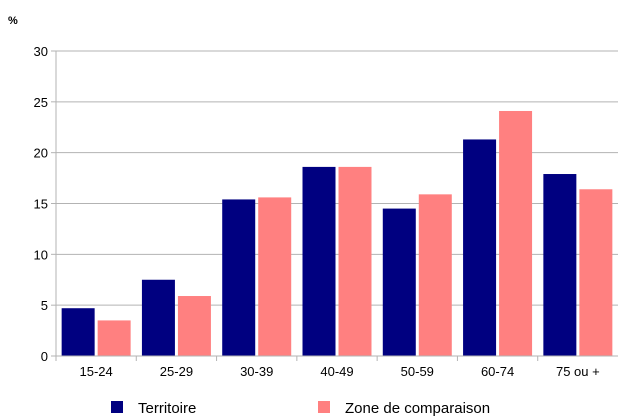 The height and width of the screenshot is (418, 619). What do you see at coordinates (44, 305) in the screenshot?
I see `y-tick-label-5: 5` at bounding box center [44, 305].